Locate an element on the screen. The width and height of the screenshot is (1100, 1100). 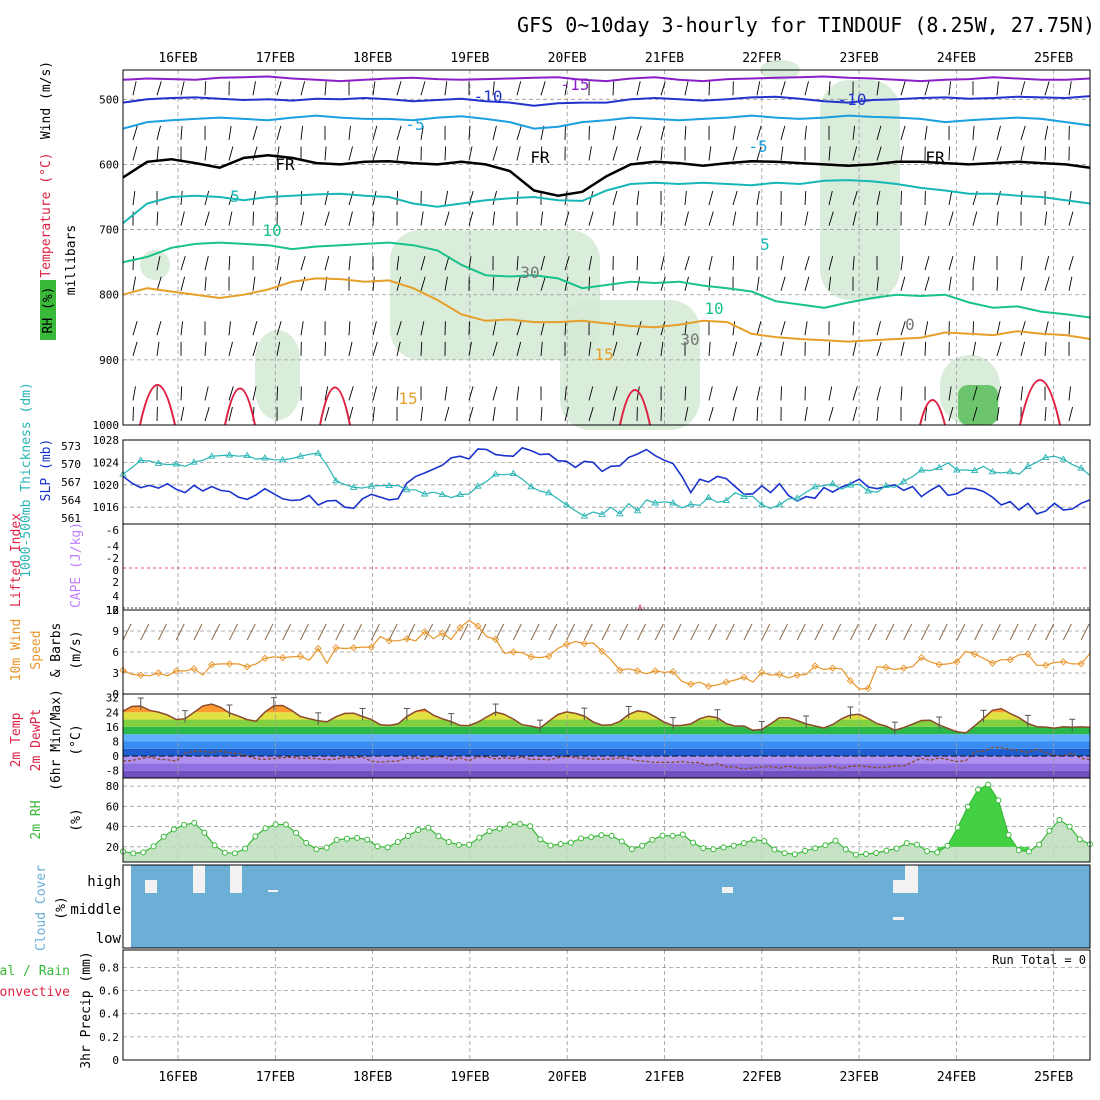
rh-tick: 20 is located at coordinates (112, 847).